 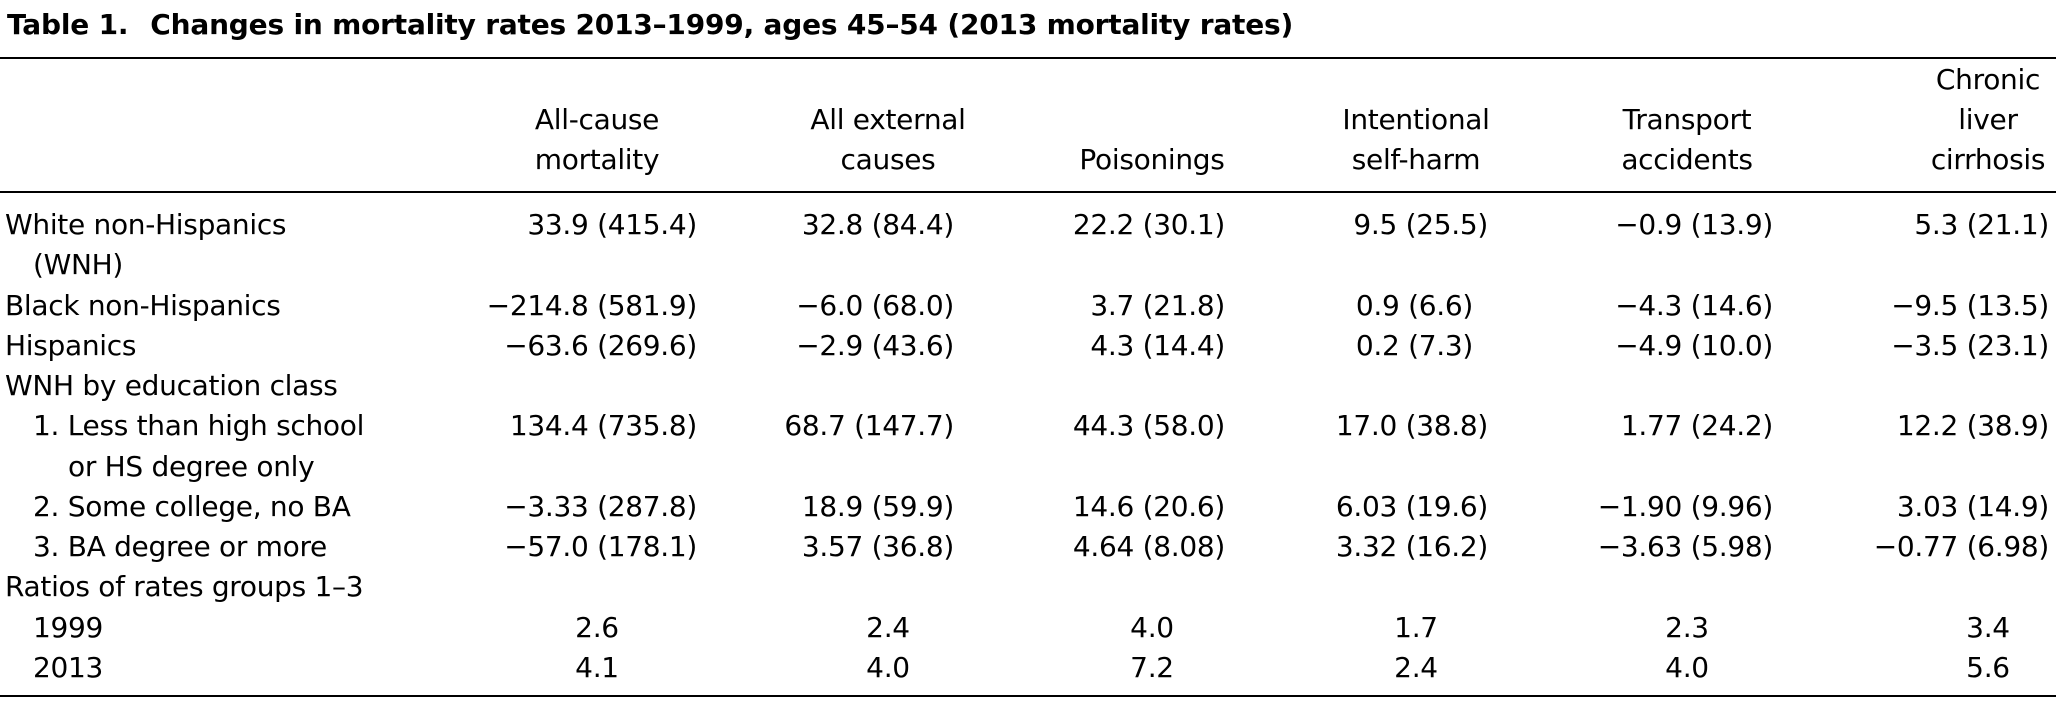 What do you see at coordinates (1157, 305) in the screenshot?
I see `cell-black-poisonings: 3.7 (21.8)` at bounding box center [1157, 305].